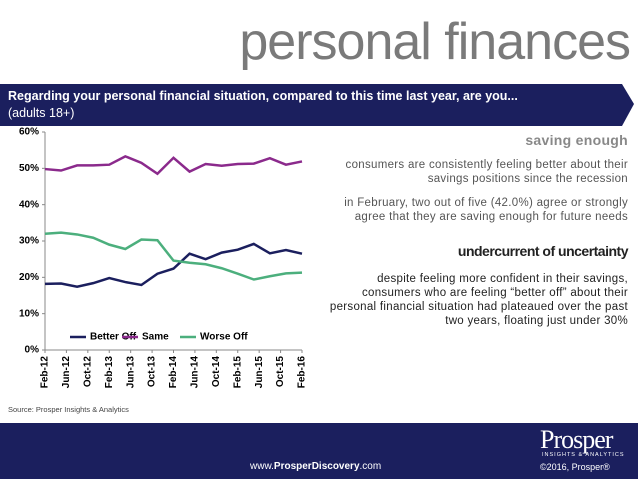 Image resolution: width=638 pixels, height=479 pixels. I want to click on x-tick-label: Feb-16, so click(302, 372).